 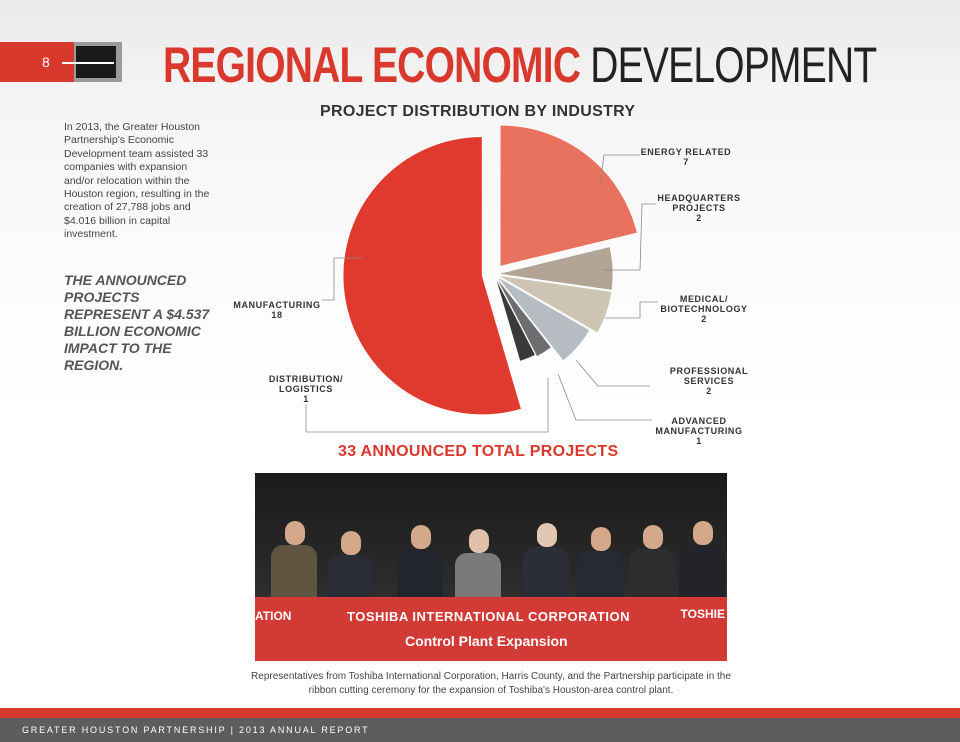 What do you see at coordinates (698, 208) in the screenshot?
I see `slice-category-label: PROJECTS` at bounding box center [698, 208].